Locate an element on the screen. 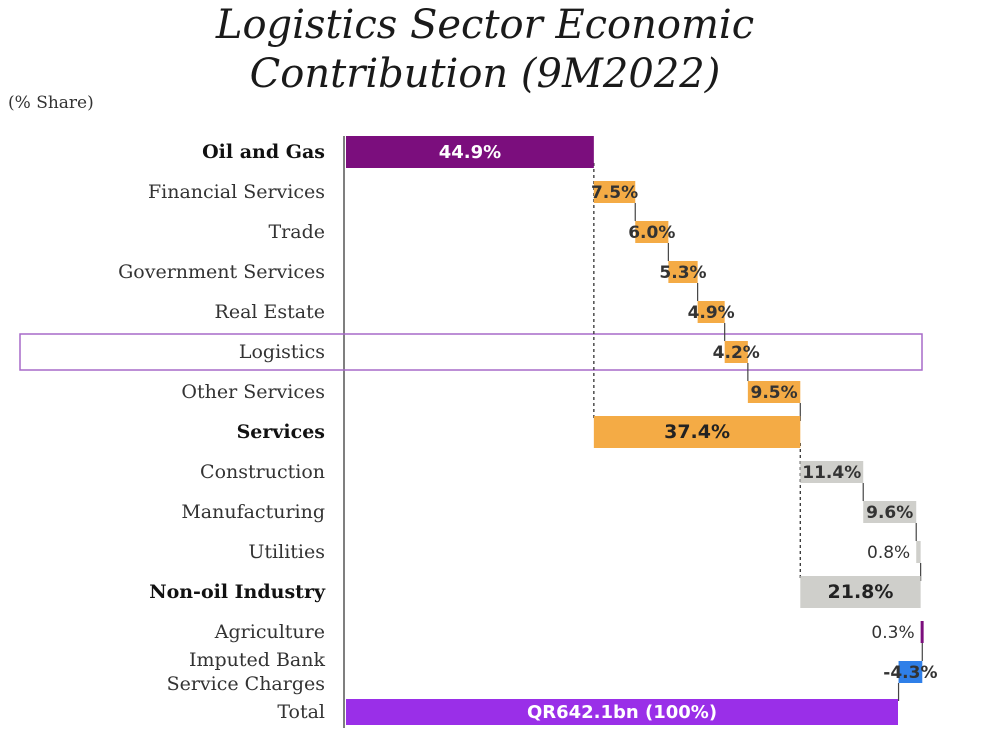 This screenshot has height=736, width=1000. value-label: 9.6% is located at coordinates (889, 513).